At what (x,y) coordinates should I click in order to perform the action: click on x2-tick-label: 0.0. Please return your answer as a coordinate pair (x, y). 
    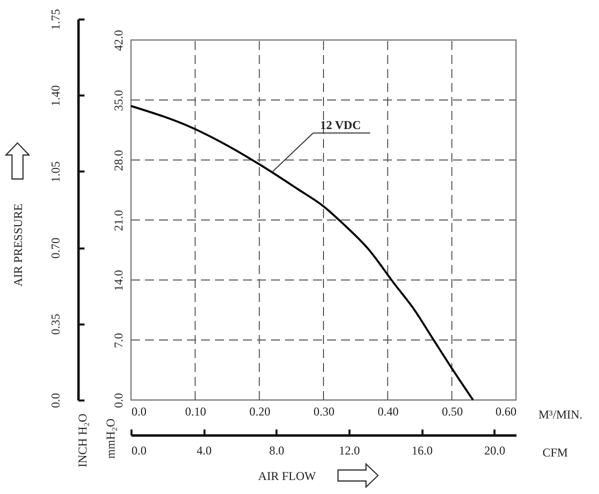
    Looking at the image, I should click on (139, 451).